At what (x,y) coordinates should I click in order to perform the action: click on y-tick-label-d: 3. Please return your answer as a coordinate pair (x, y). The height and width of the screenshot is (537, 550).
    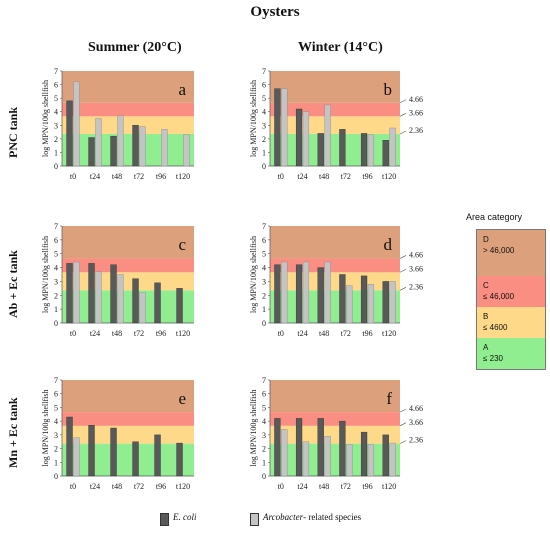
    Looking at the image, I should click on (264, 281).